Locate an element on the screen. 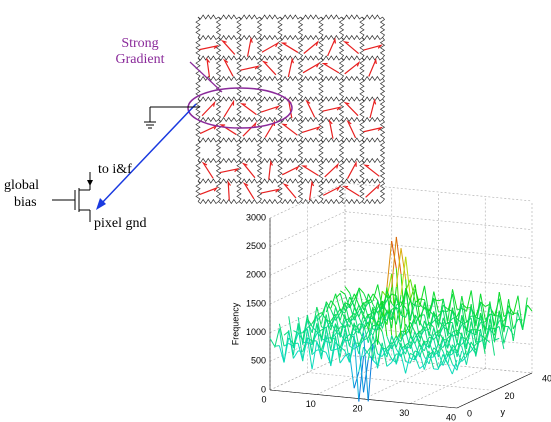  ground-symbol is located at coordinates (172, 117).